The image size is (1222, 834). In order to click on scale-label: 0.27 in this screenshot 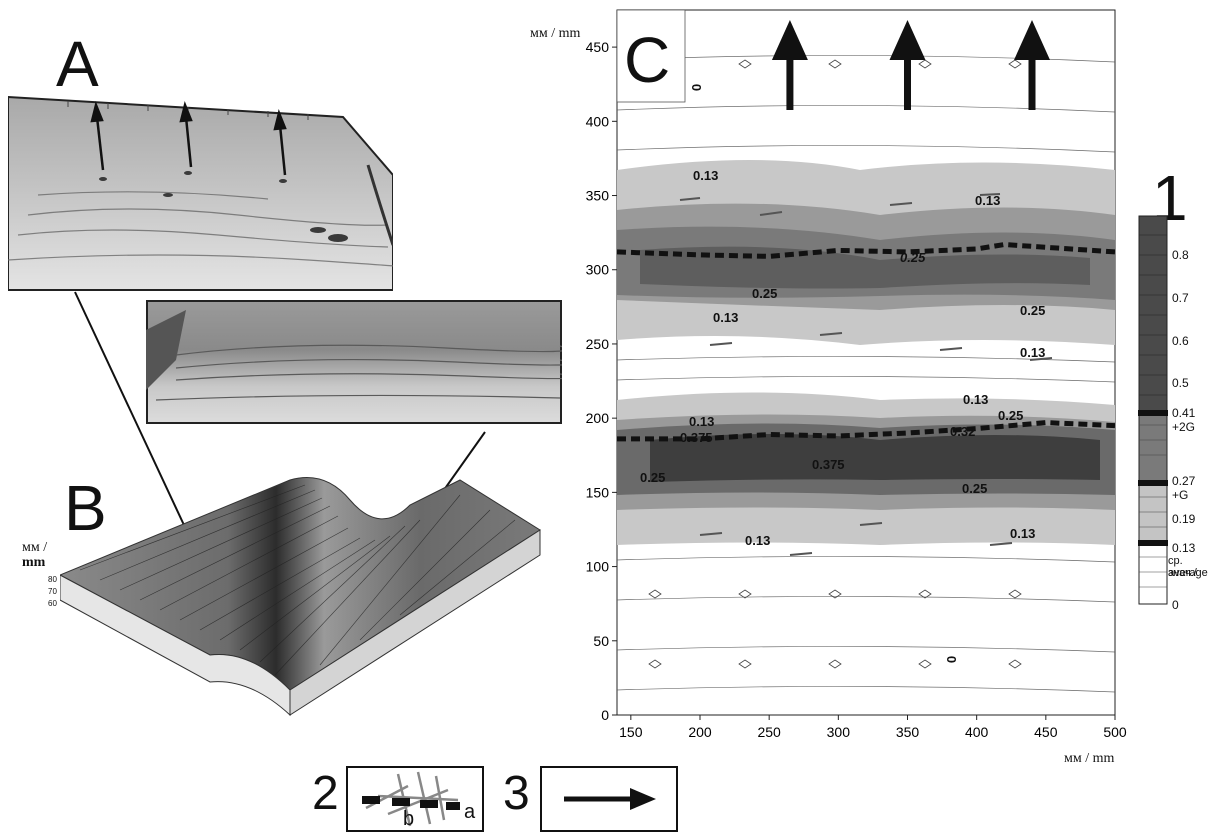, I will do `click(1184, 481)`.